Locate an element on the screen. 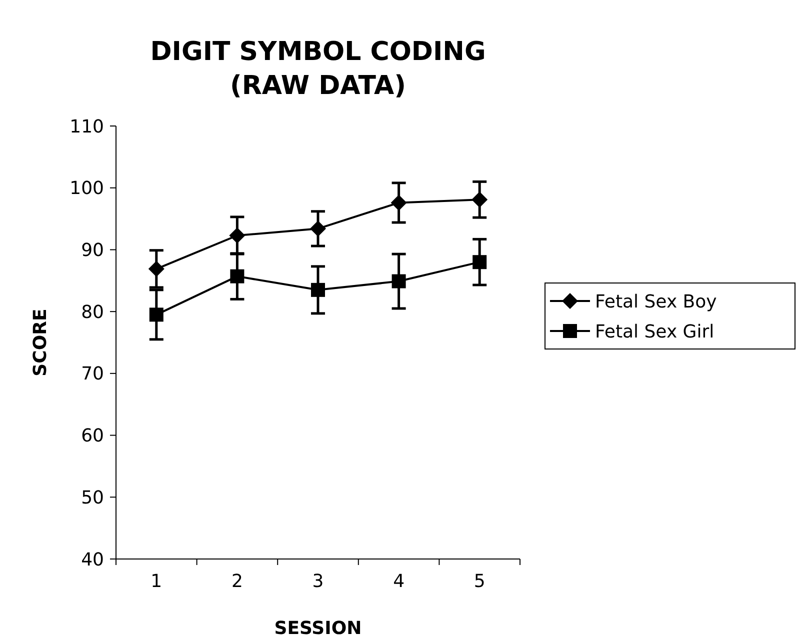 This screenshot has width=802, height=636. y-tick-label: 80 is located at coordinates (92, 312).